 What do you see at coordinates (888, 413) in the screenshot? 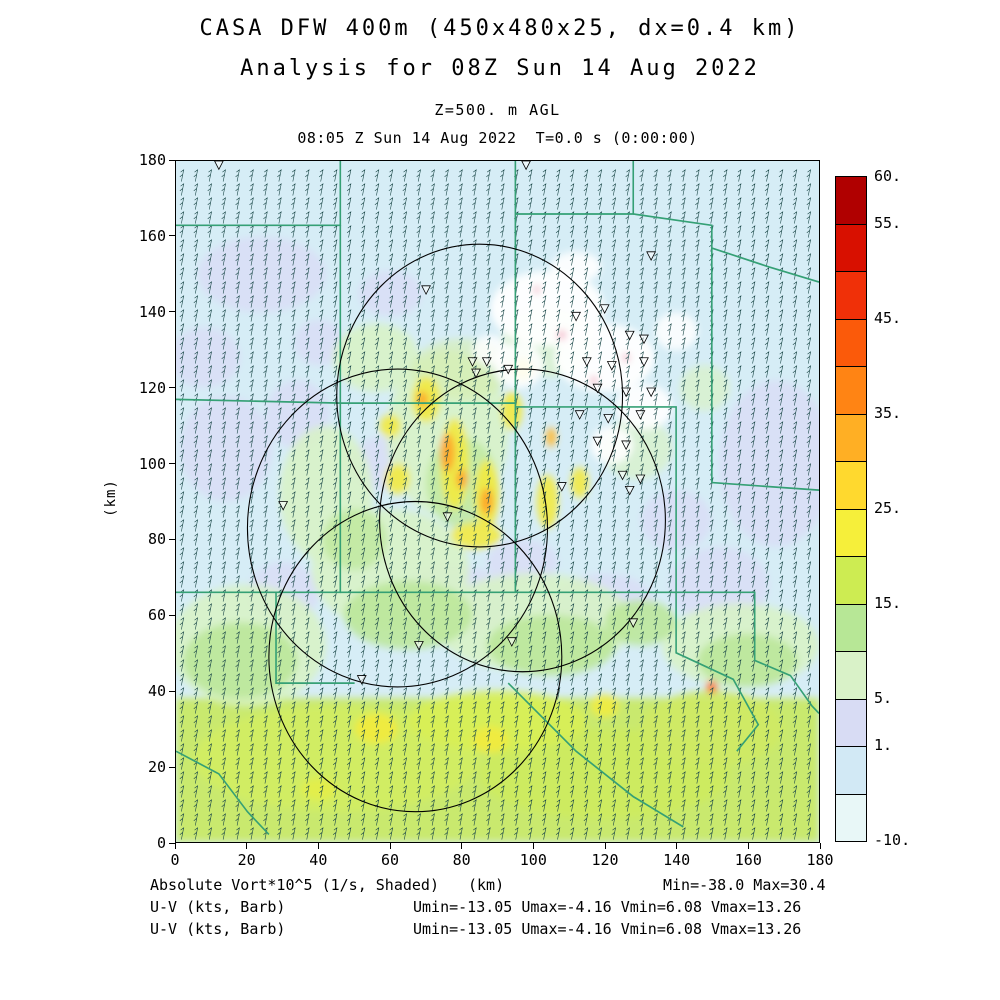
I see `colorbar-tick-label: 35.` at bounding box center [888, 413].